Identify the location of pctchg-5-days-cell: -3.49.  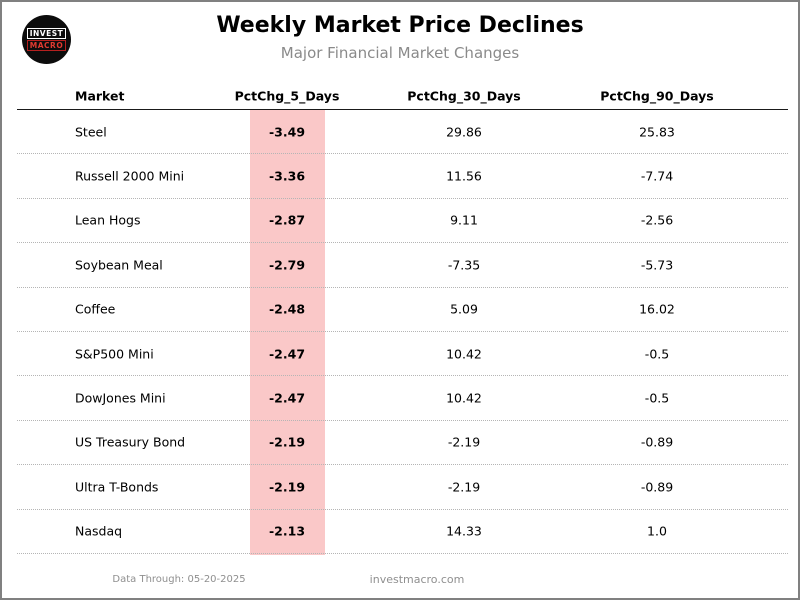
(287, 132).